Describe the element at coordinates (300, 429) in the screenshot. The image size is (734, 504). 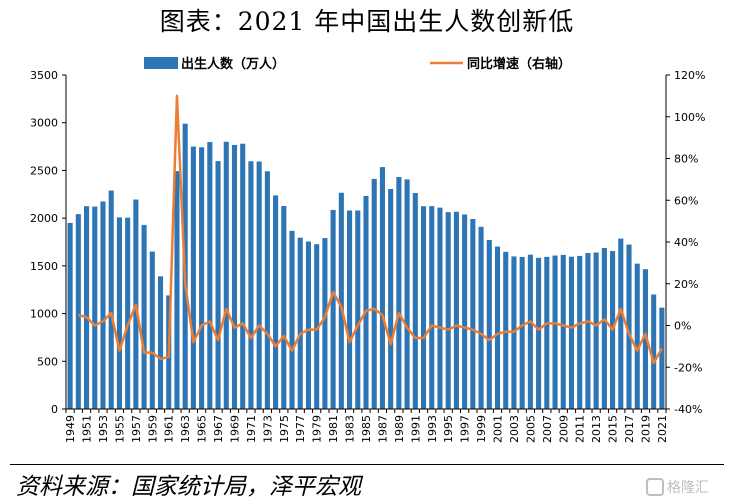
I see `x-tick-label: 1977` at that location.